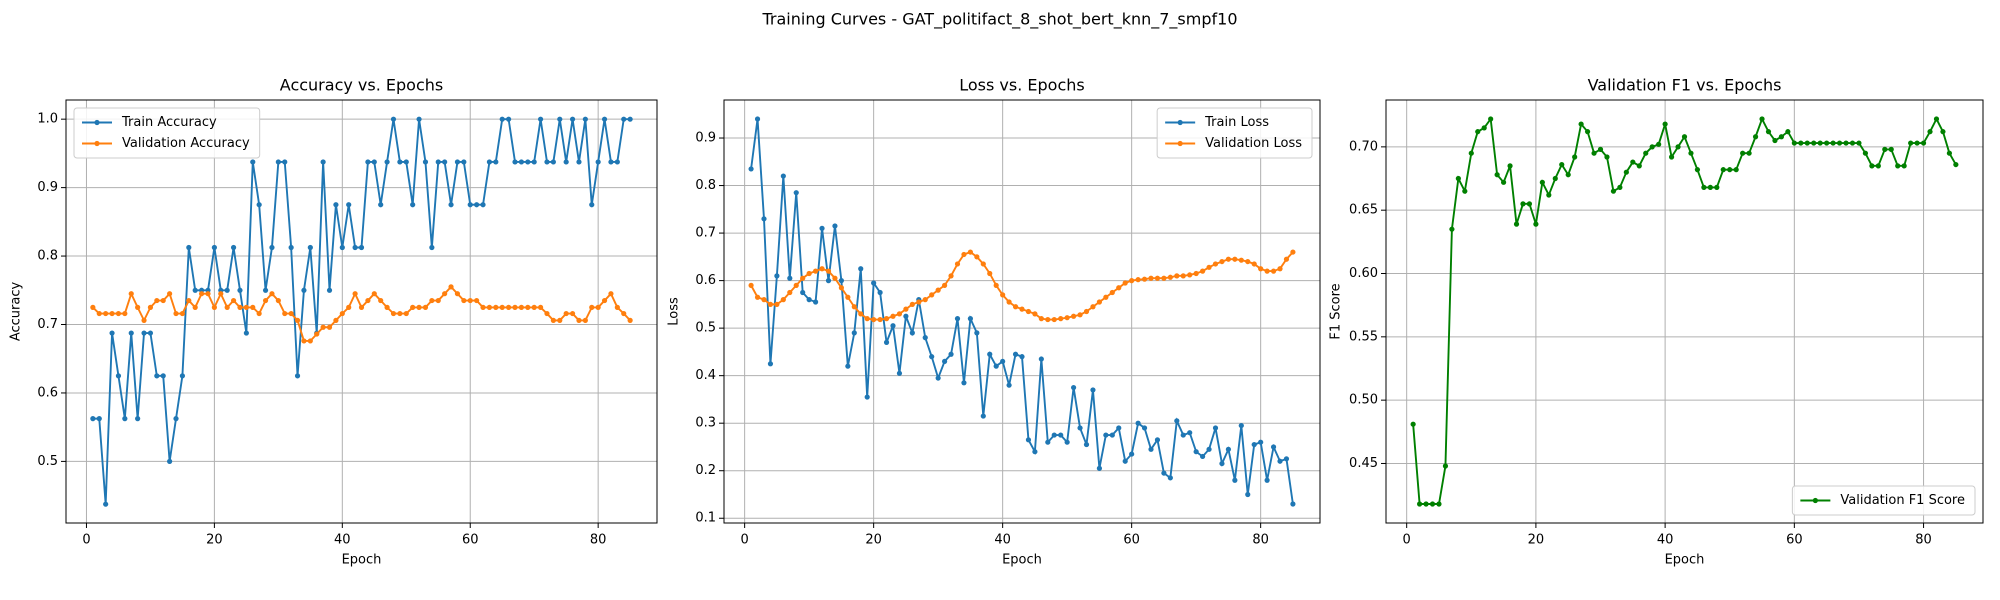 The height and width of the screenshot is (600, 2000). What do you see at coordinates (47, 187) in the screenshot?
I see `y-tick-label: 0.9` at bounding box center [47, 187].